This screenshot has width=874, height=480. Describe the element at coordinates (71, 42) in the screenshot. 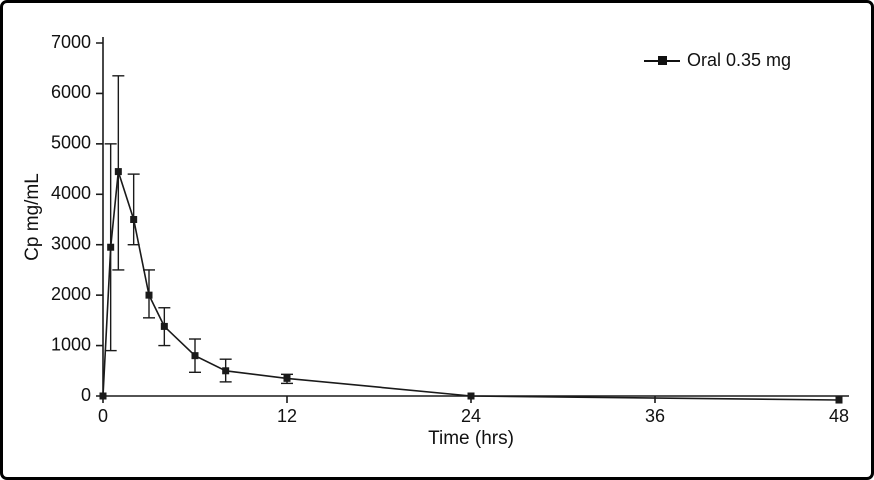

I see `y-tick-label: 7000` at that location.